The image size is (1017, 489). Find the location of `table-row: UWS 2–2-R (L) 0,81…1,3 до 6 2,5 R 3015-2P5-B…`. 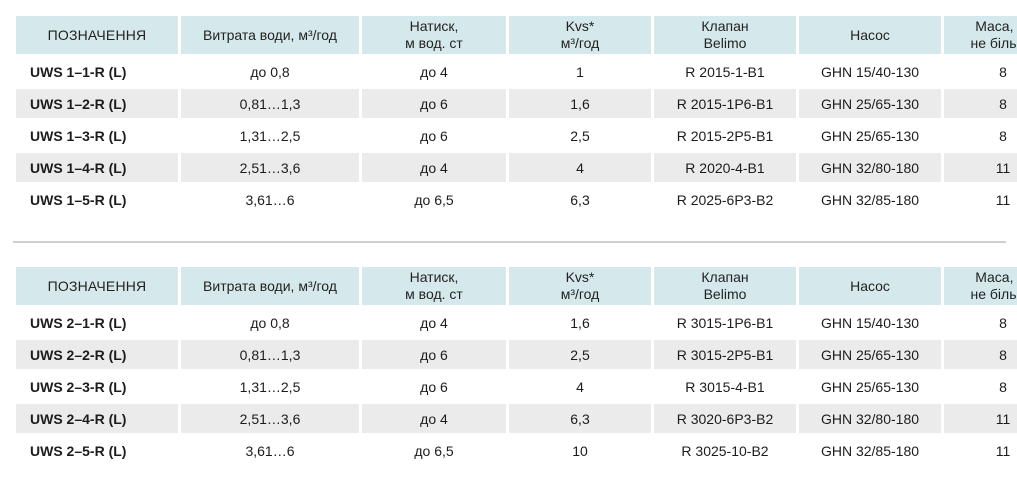

table-row: UWS 2–2-R (L) 0,81…1,3 до 6 2,5 R 3015-2P5-B… is located at coordinates (516, 354).